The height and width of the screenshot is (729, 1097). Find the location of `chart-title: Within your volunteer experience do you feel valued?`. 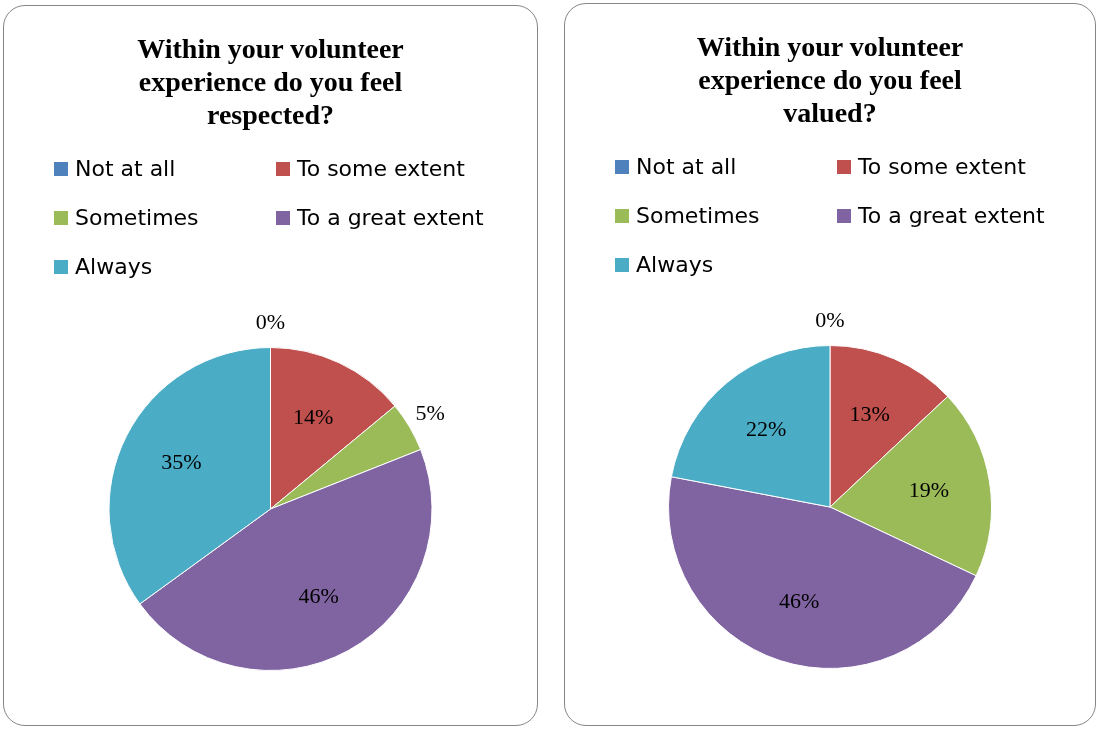

chart-title: Within your volunteer experience do you feel valued? is located at coordinates (830, 79).